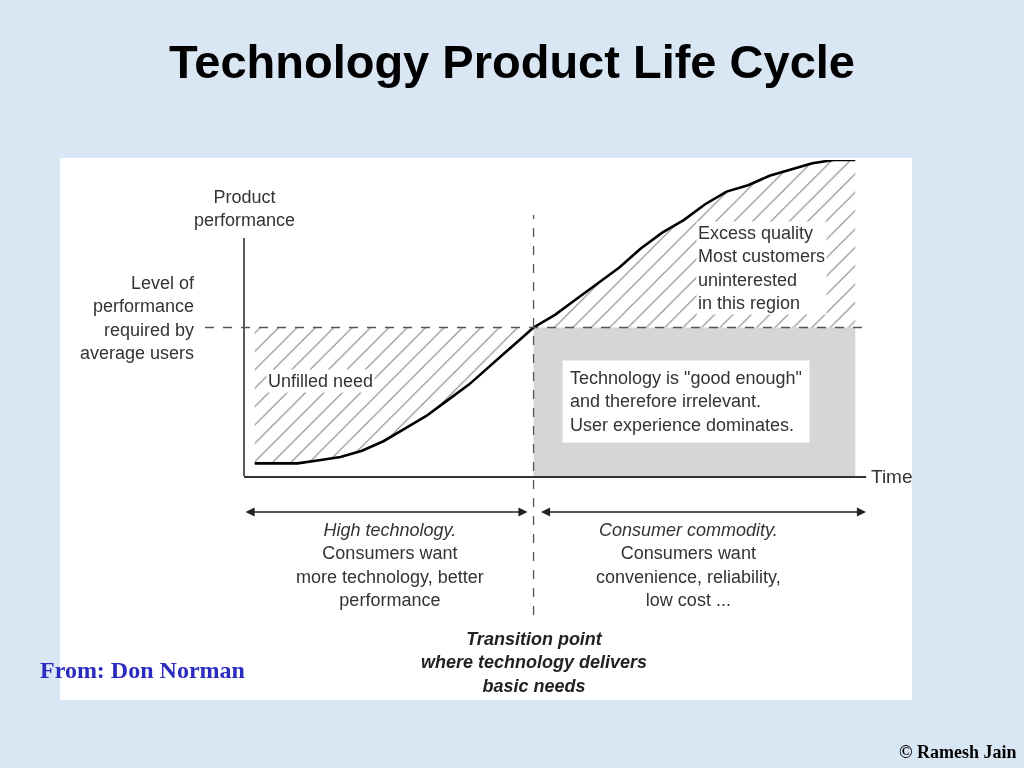 The image size is (1024, 768). I want to click on annotation: Technology is "good enough" and therefore irrelevant. User experience dominates., so click(686, 401).